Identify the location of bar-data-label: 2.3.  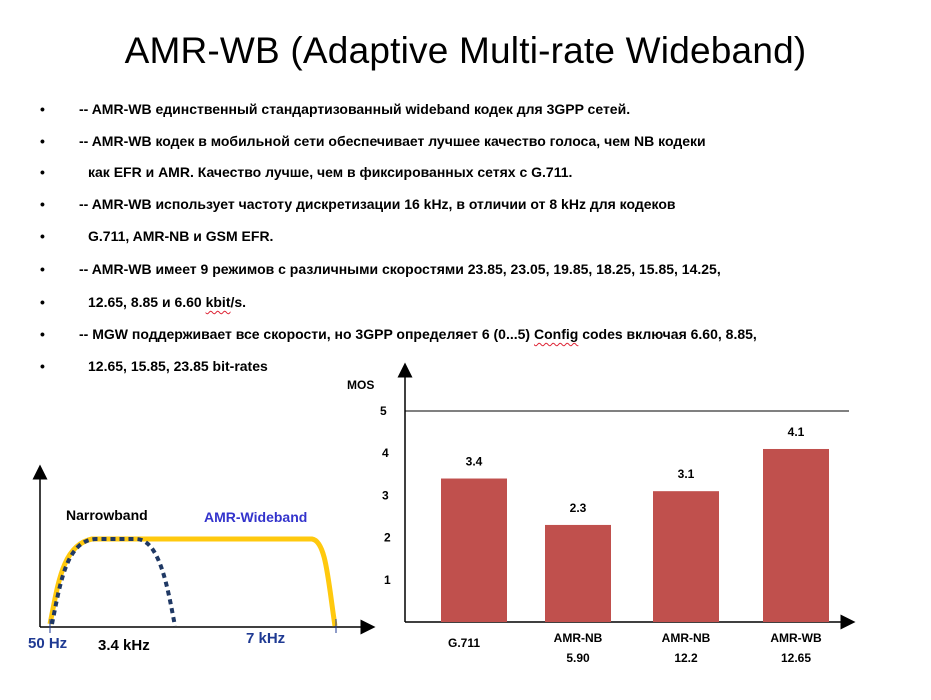
(578, 508).